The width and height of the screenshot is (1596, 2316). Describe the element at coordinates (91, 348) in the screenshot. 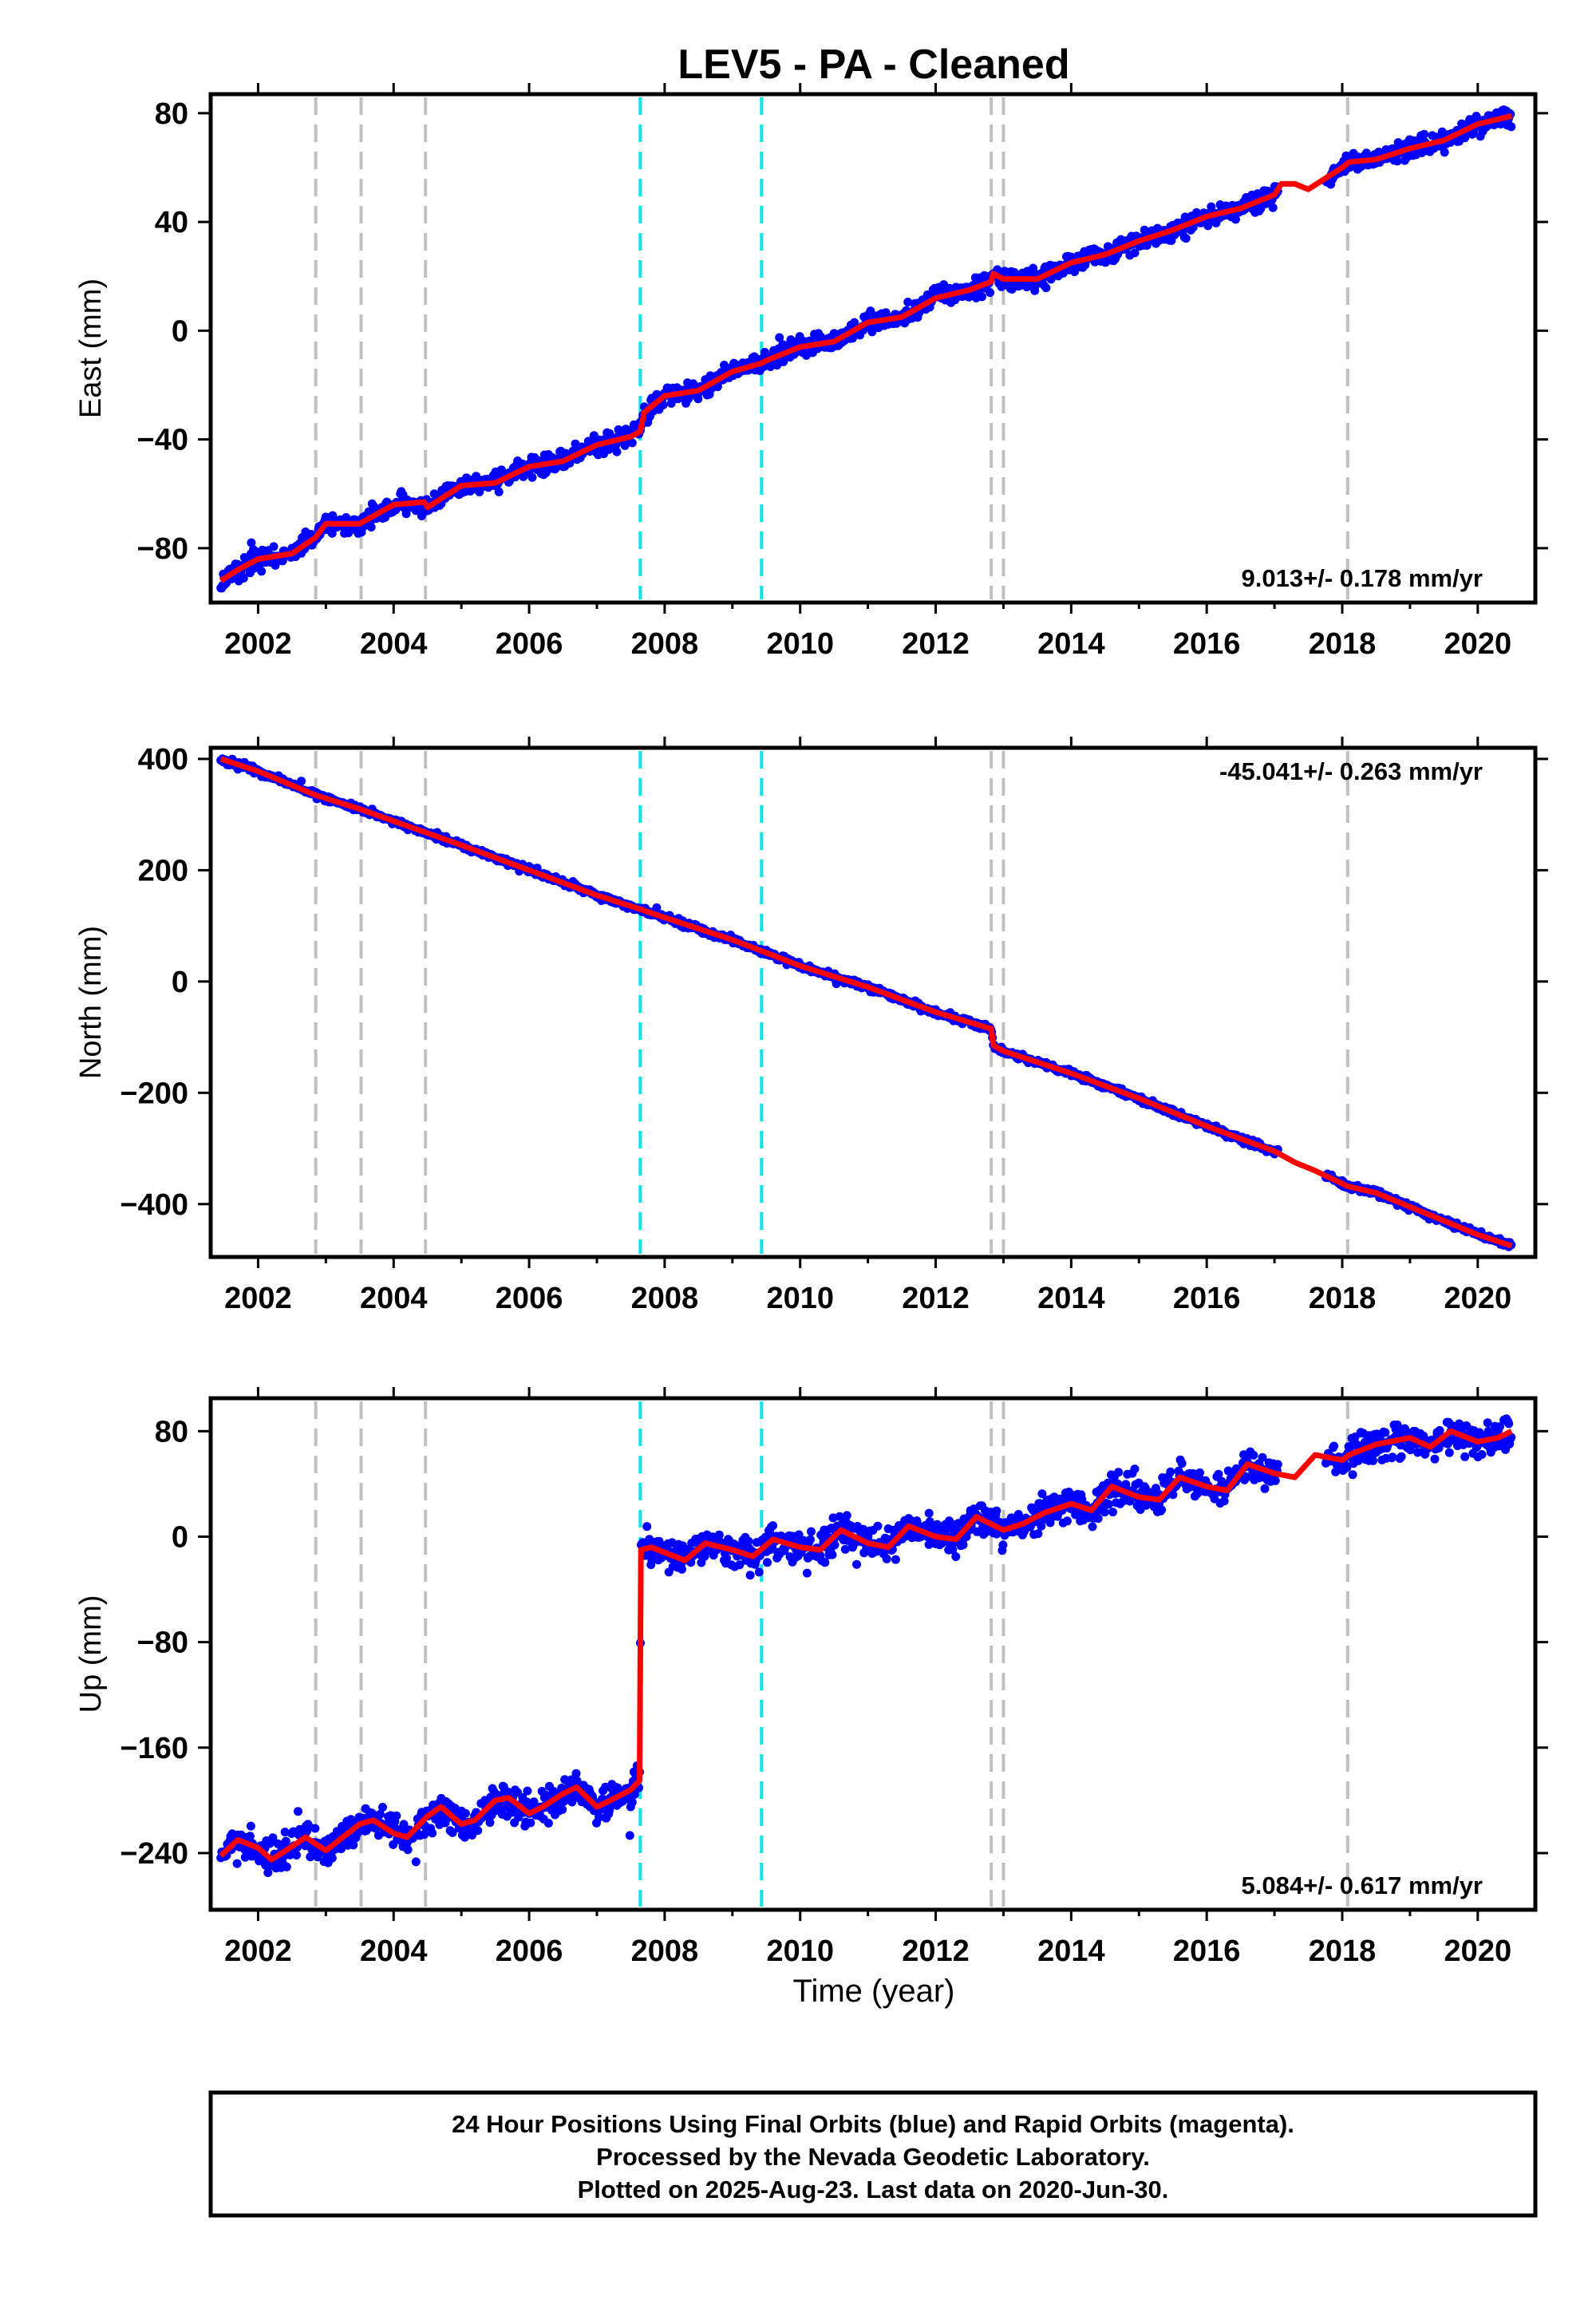

I see `y-axis-label: East (mm)` at that location.